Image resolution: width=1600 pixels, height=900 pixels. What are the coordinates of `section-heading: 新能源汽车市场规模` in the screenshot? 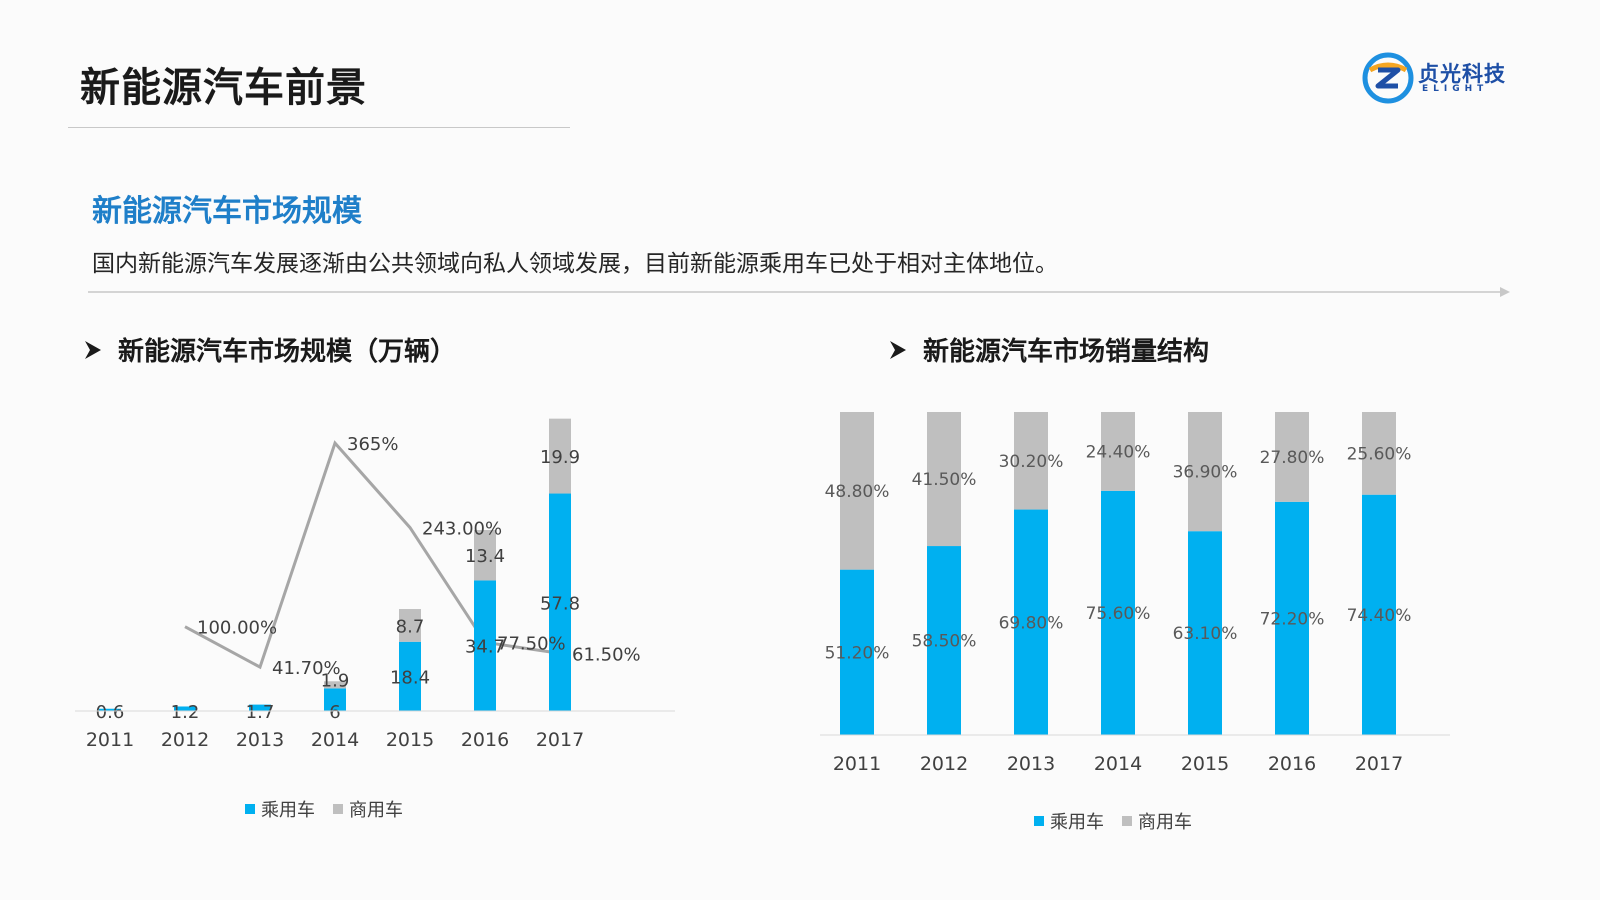 It's located at (227, 211).